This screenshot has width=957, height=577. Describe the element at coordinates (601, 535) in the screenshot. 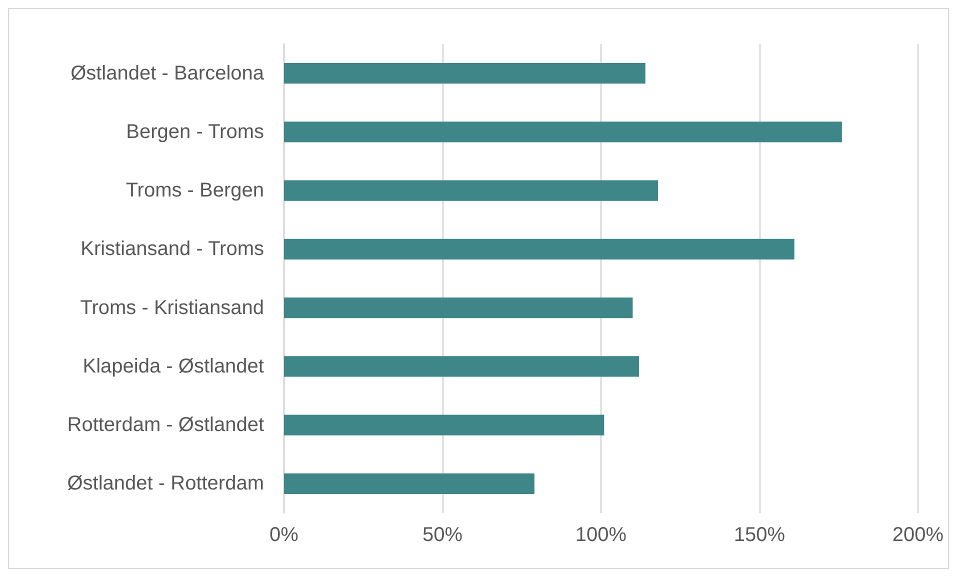

I see `x-tick-label: 100%` at that location.